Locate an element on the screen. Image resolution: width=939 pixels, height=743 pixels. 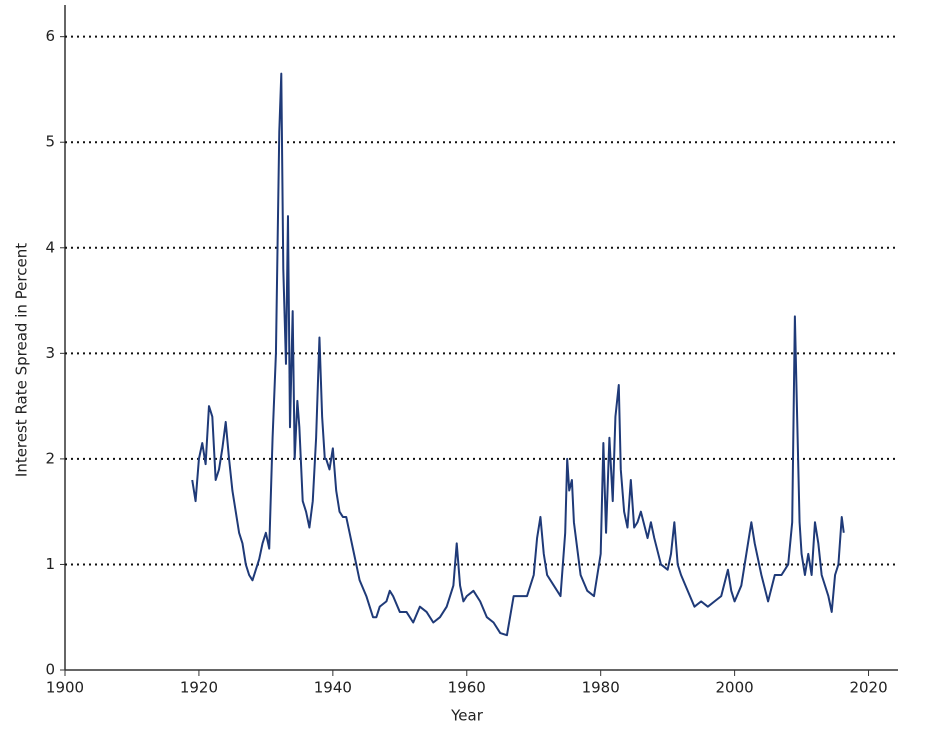
y-tick-label: 6 is located at coordinates (50, 36).